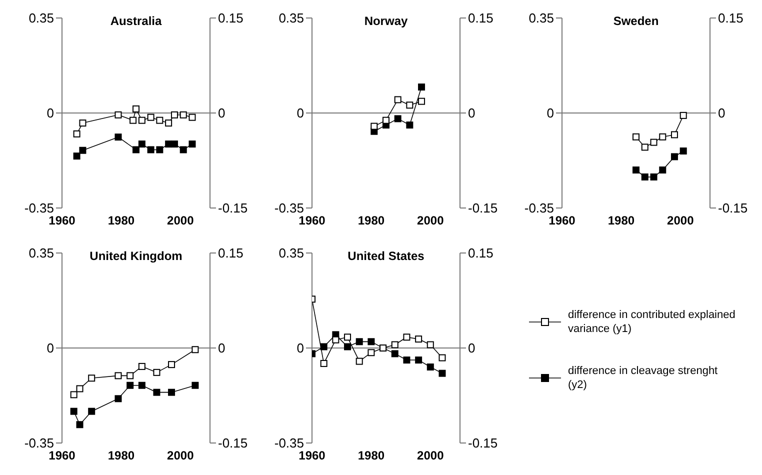 The image size is (762, 475). I want to click on chart-title: United Kingdom, so click(136, 256).